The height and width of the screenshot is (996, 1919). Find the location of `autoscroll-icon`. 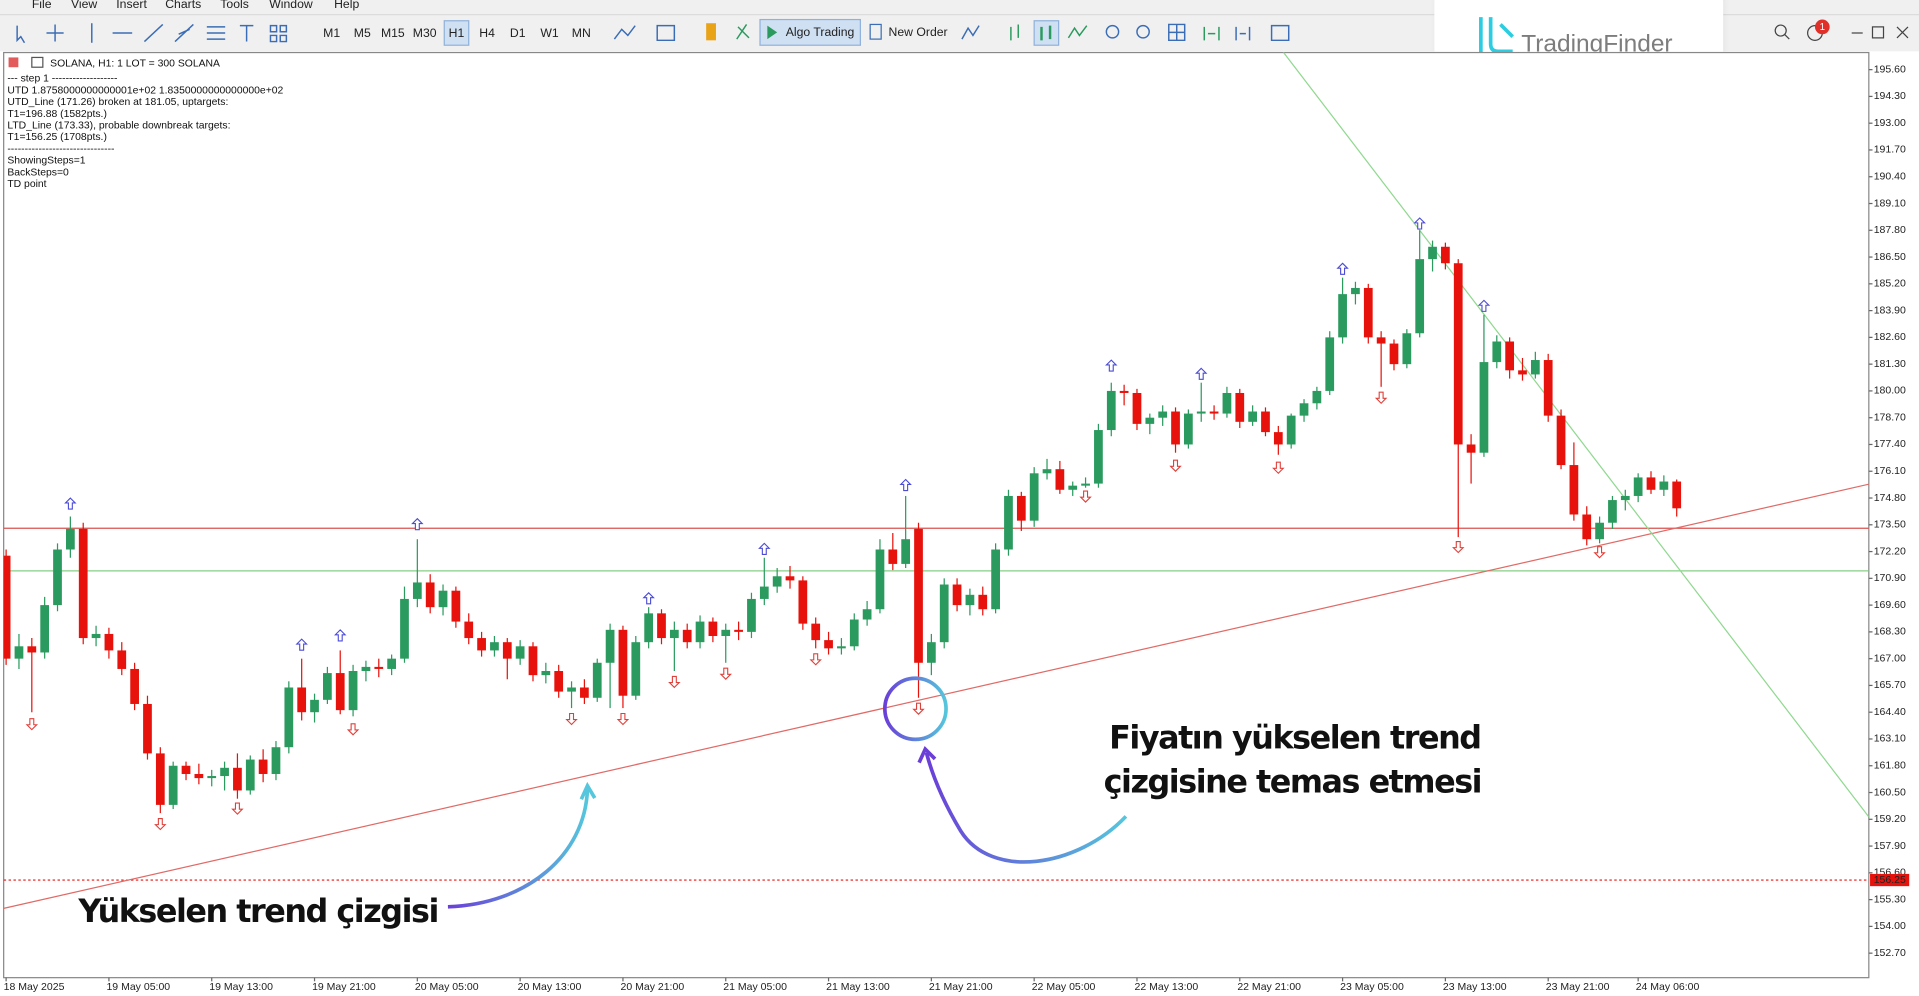

autoscroll-icon is located at coordinates (1211, 33).